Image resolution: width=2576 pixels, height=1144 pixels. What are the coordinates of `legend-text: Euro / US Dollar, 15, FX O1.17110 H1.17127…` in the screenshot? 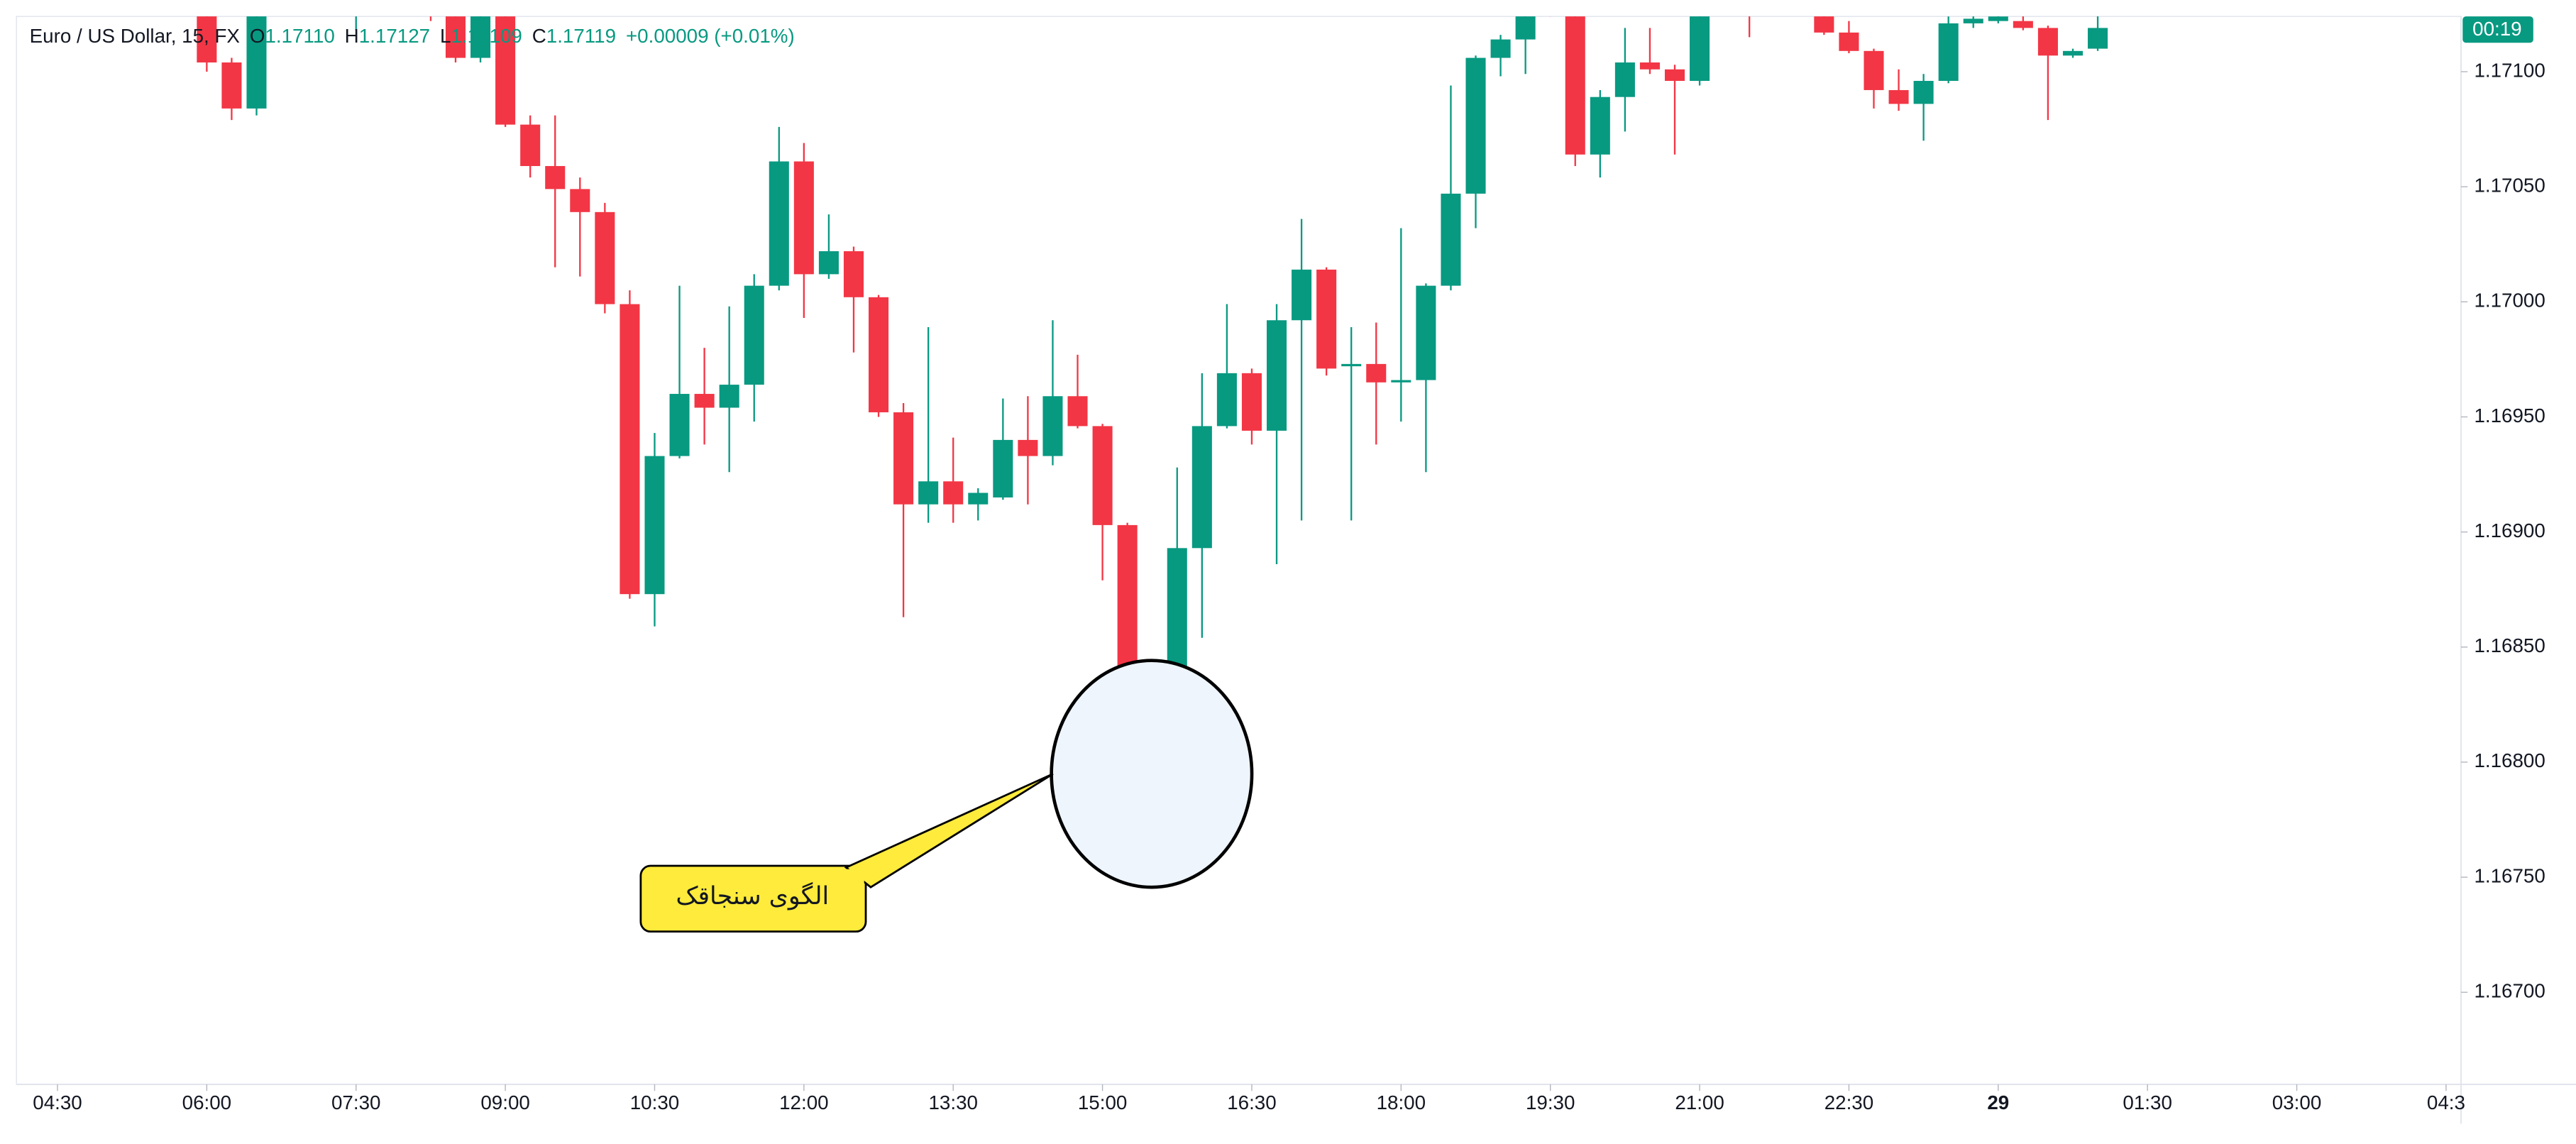 It's located at (412, 37).